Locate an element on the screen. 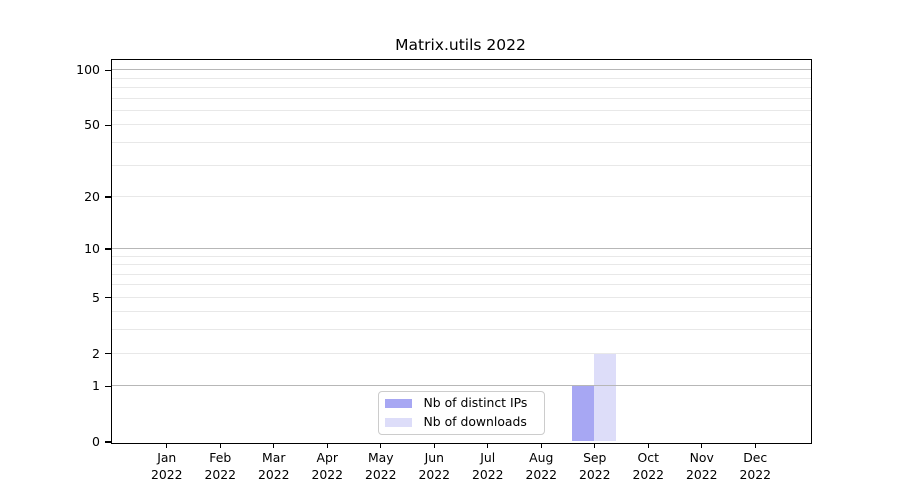  x-tick-label-aug: Aug 2022 is located at coordinates (541, 466).